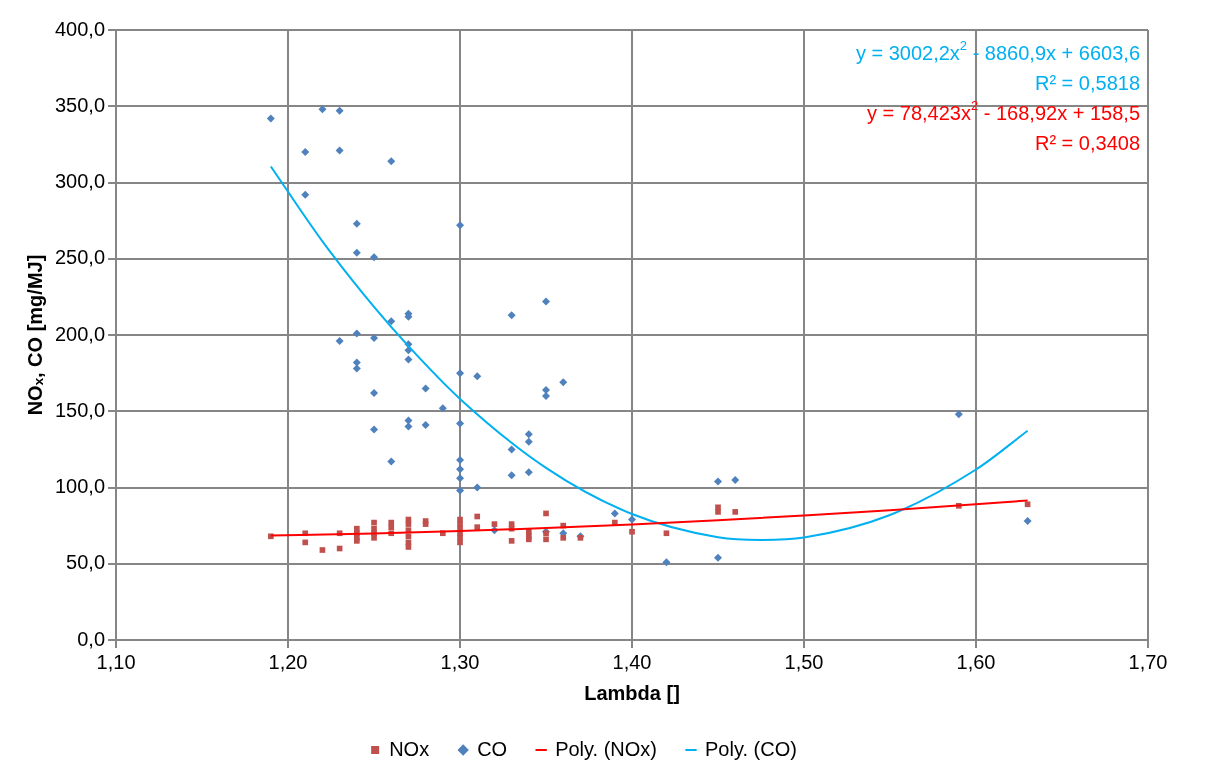 The height and width of the screenshot is (780, 1208). Describe the element at coordinates (80, 333) in the screenshot. I see `y-tick-label: 200,0` at that location.